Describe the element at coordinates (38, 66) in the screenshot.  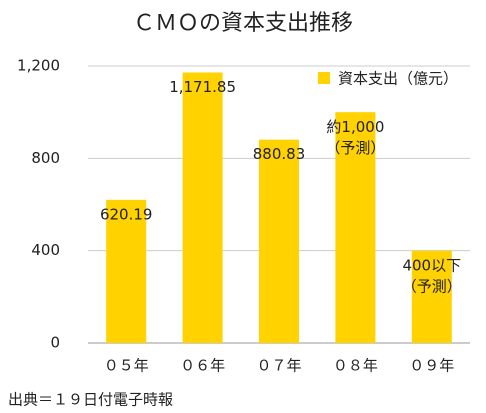
I see `y-tick-label: 1,200` at that location.